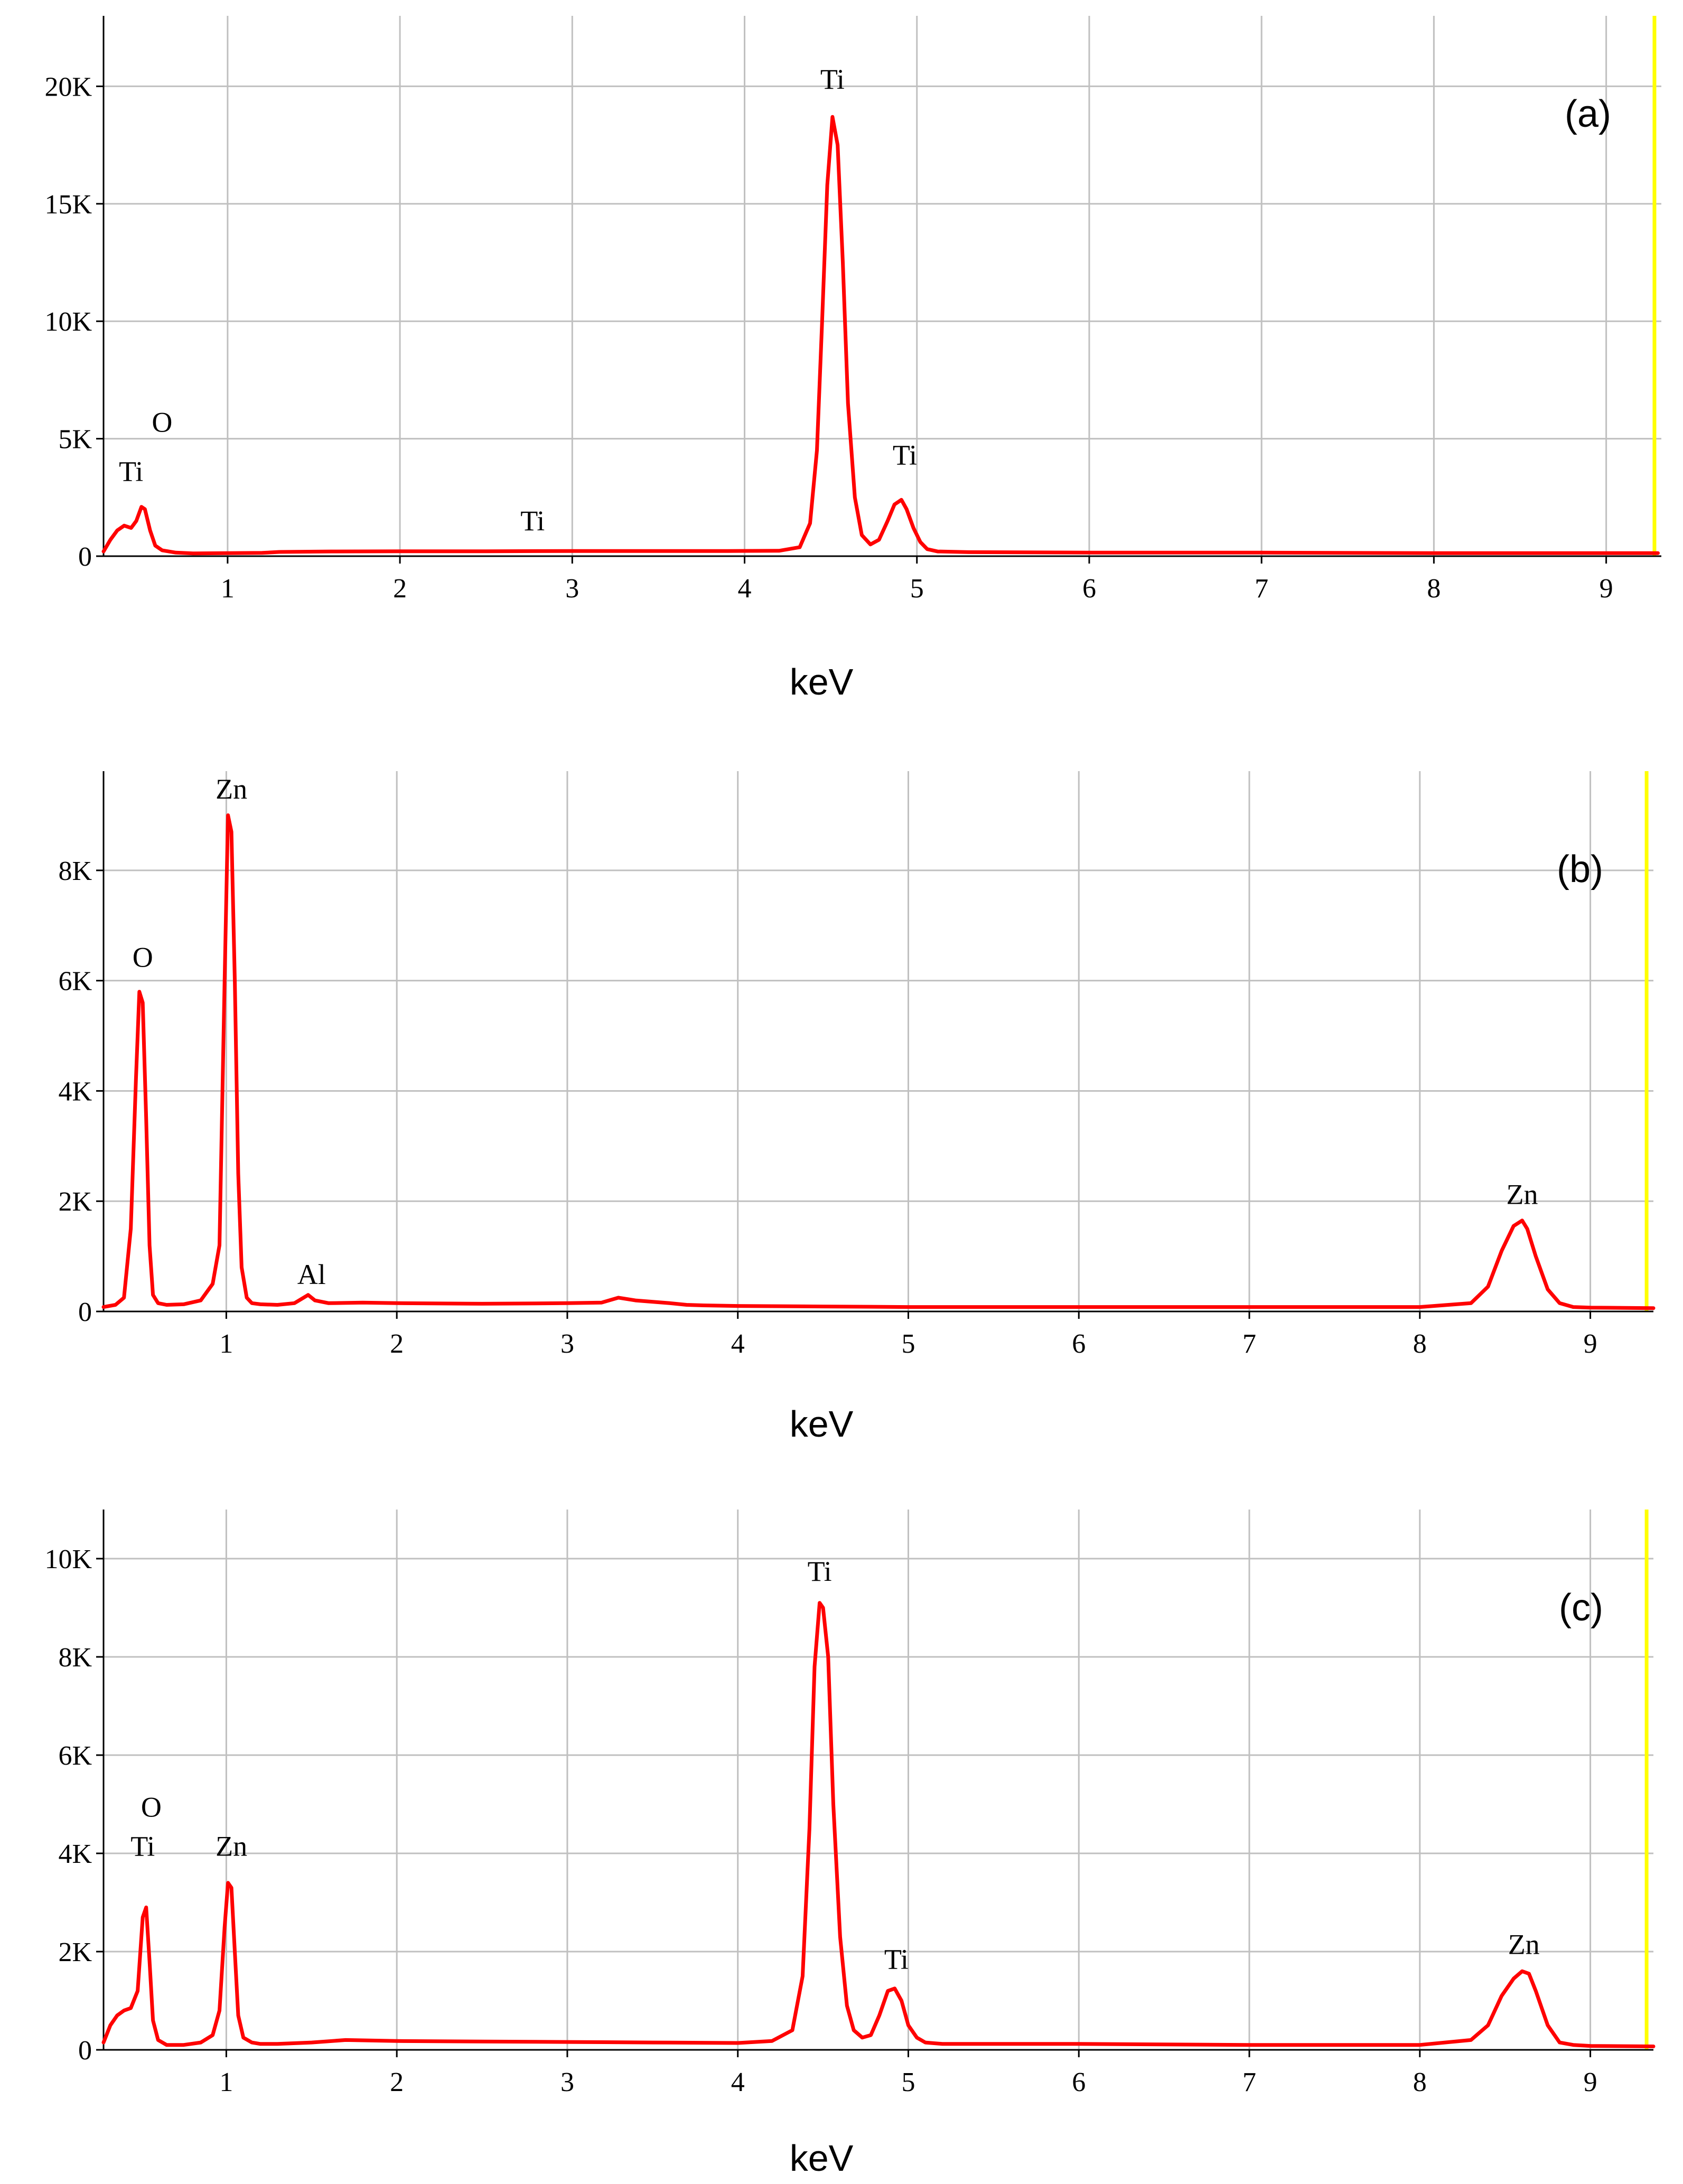 Image resolution: width=1683 pixels, height=2184 pixels. Describe the element at coordinates (75, 440) in the screenshot. I see `y-tick-label: 5K` at that location.